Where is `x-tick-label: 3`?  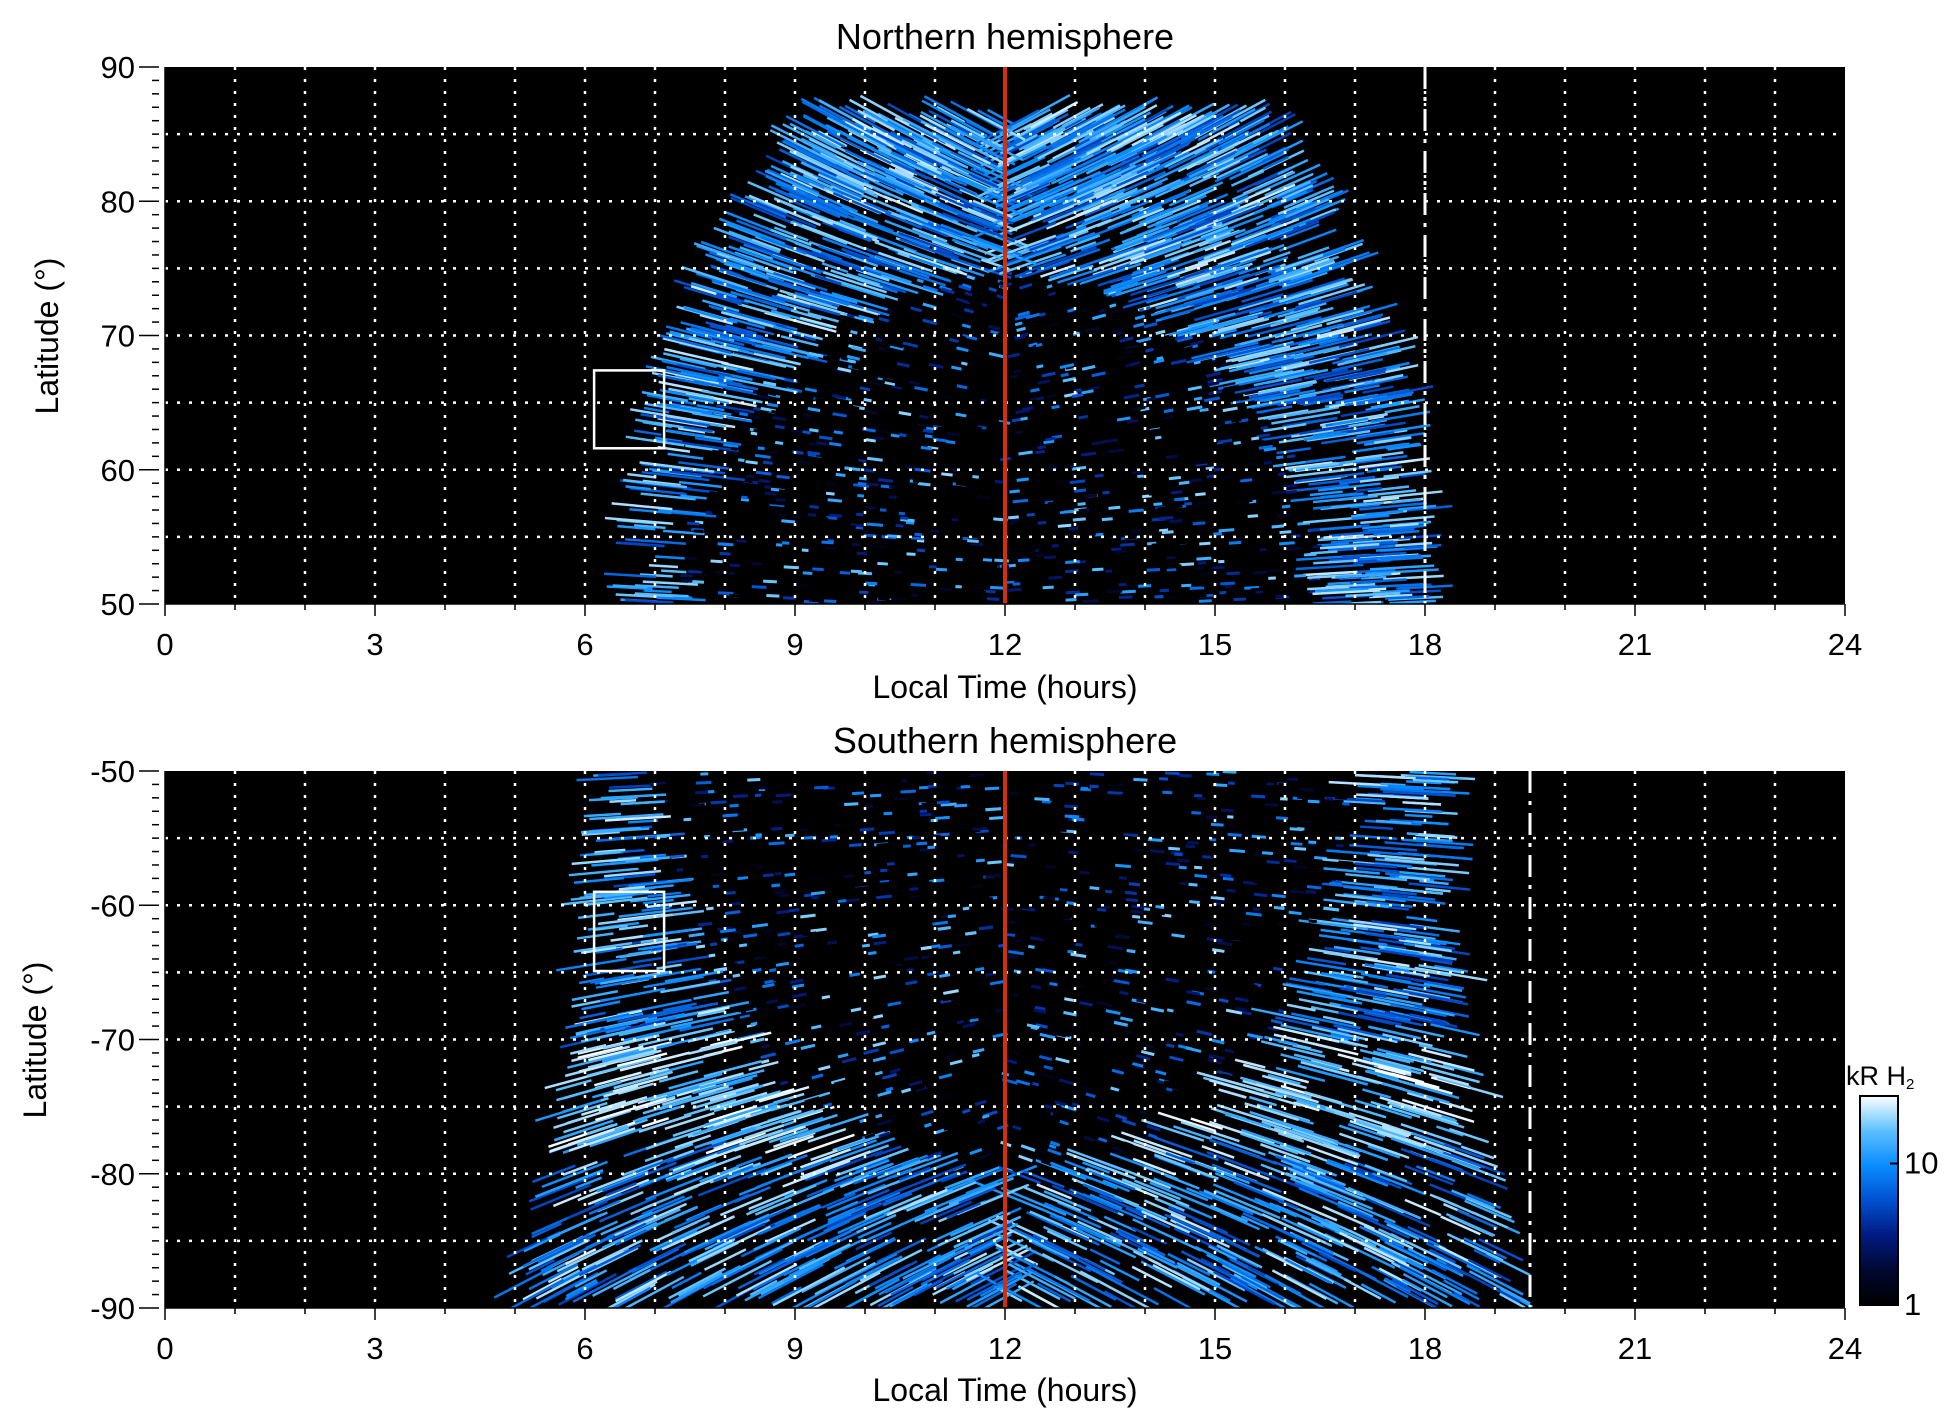
x-tick-label: 3 is located at coordinates (374, 644).